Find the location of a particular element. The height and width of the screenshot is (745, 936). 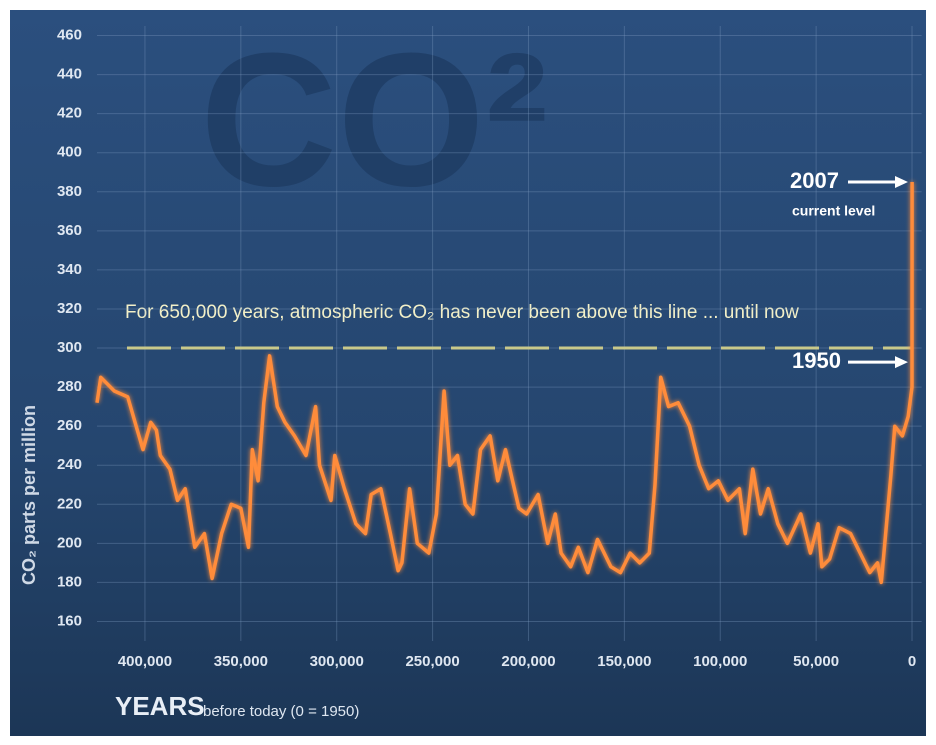

y-tick-label: 300 is located at coordinates (69, 347).